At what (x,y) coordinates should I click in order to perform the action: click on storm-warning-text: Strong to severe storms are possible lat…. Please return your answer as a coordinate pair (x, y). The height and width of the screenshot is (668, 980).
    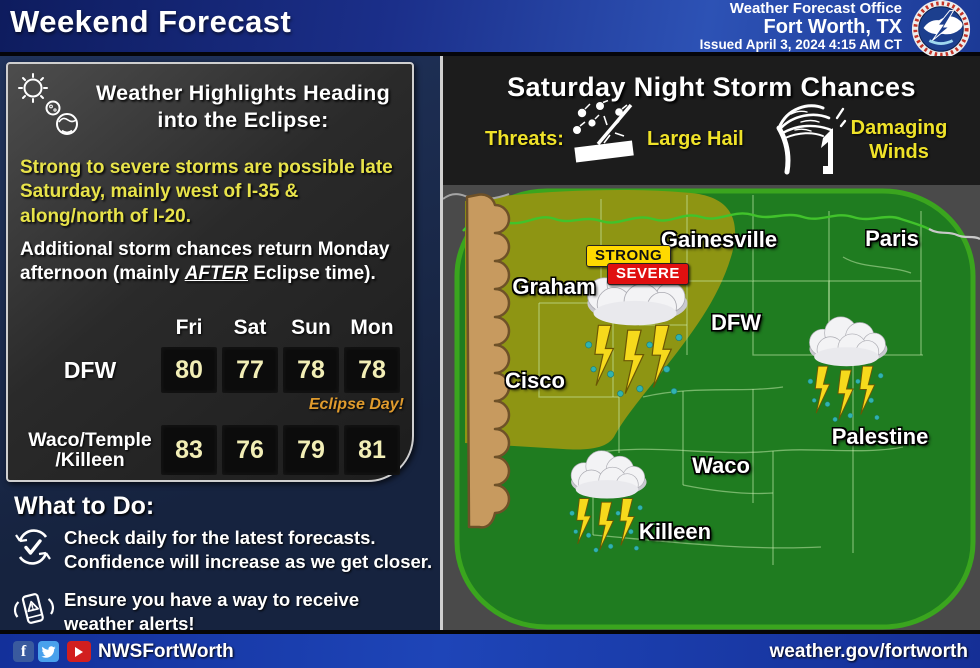
    Looking at the image, I should click on (206, 192).